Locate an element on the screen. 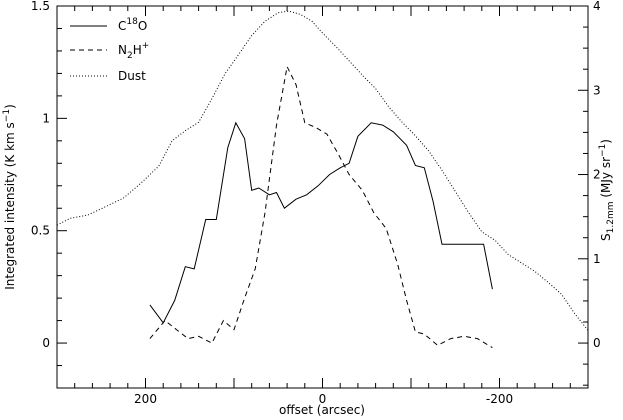 The height and width of the screenshot is (420, 623). y-right-tick-label: 3 is located at coordinates (597, 90).